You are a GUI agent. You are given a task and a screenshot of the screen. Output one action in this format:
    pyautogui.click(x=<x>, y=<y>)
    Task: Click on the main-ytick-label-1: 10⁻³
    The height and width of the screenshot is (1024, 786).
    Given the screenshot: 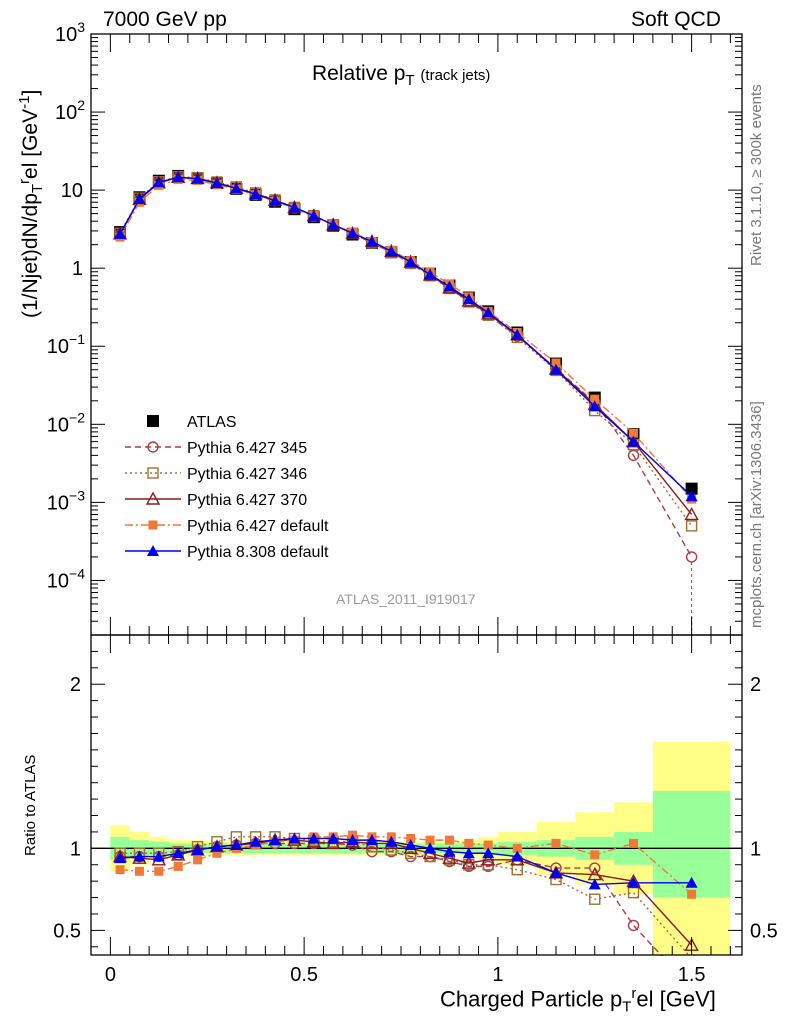 What is the action you would take?
    pyautogui.click(x=66, y=500)
    